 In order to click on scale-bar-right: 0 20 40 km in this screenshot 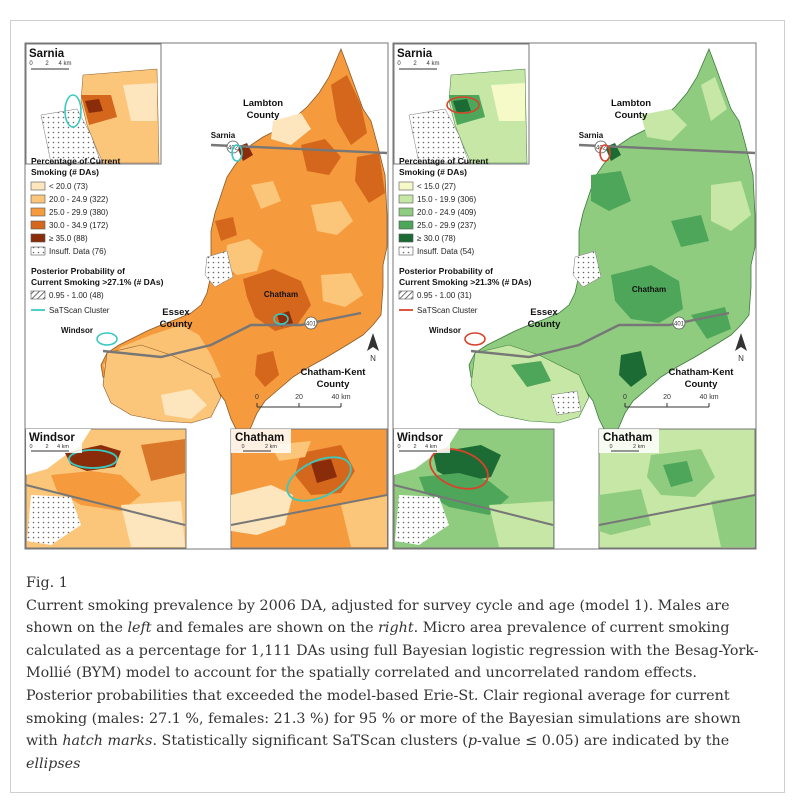, I will do `click(671, 401)`.